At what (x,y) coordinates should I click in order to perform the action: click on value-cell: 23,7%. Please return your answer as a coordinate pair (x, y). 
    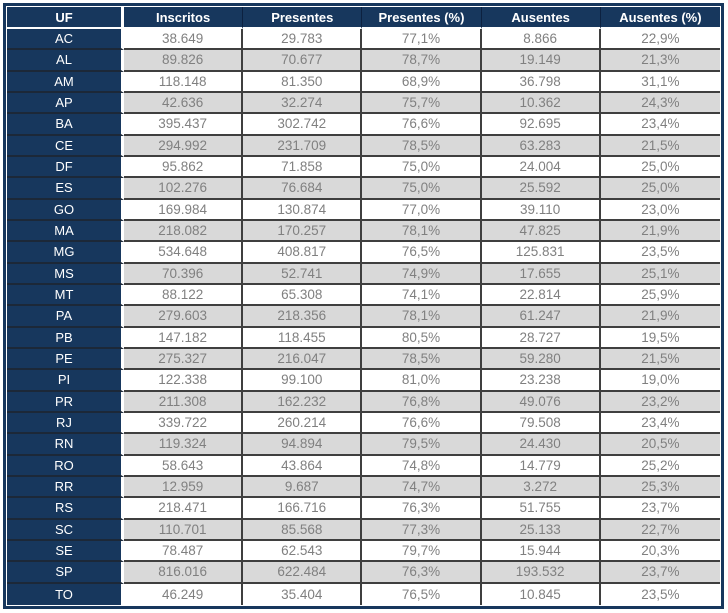
    Looking at the image, I should click on (660, 573).